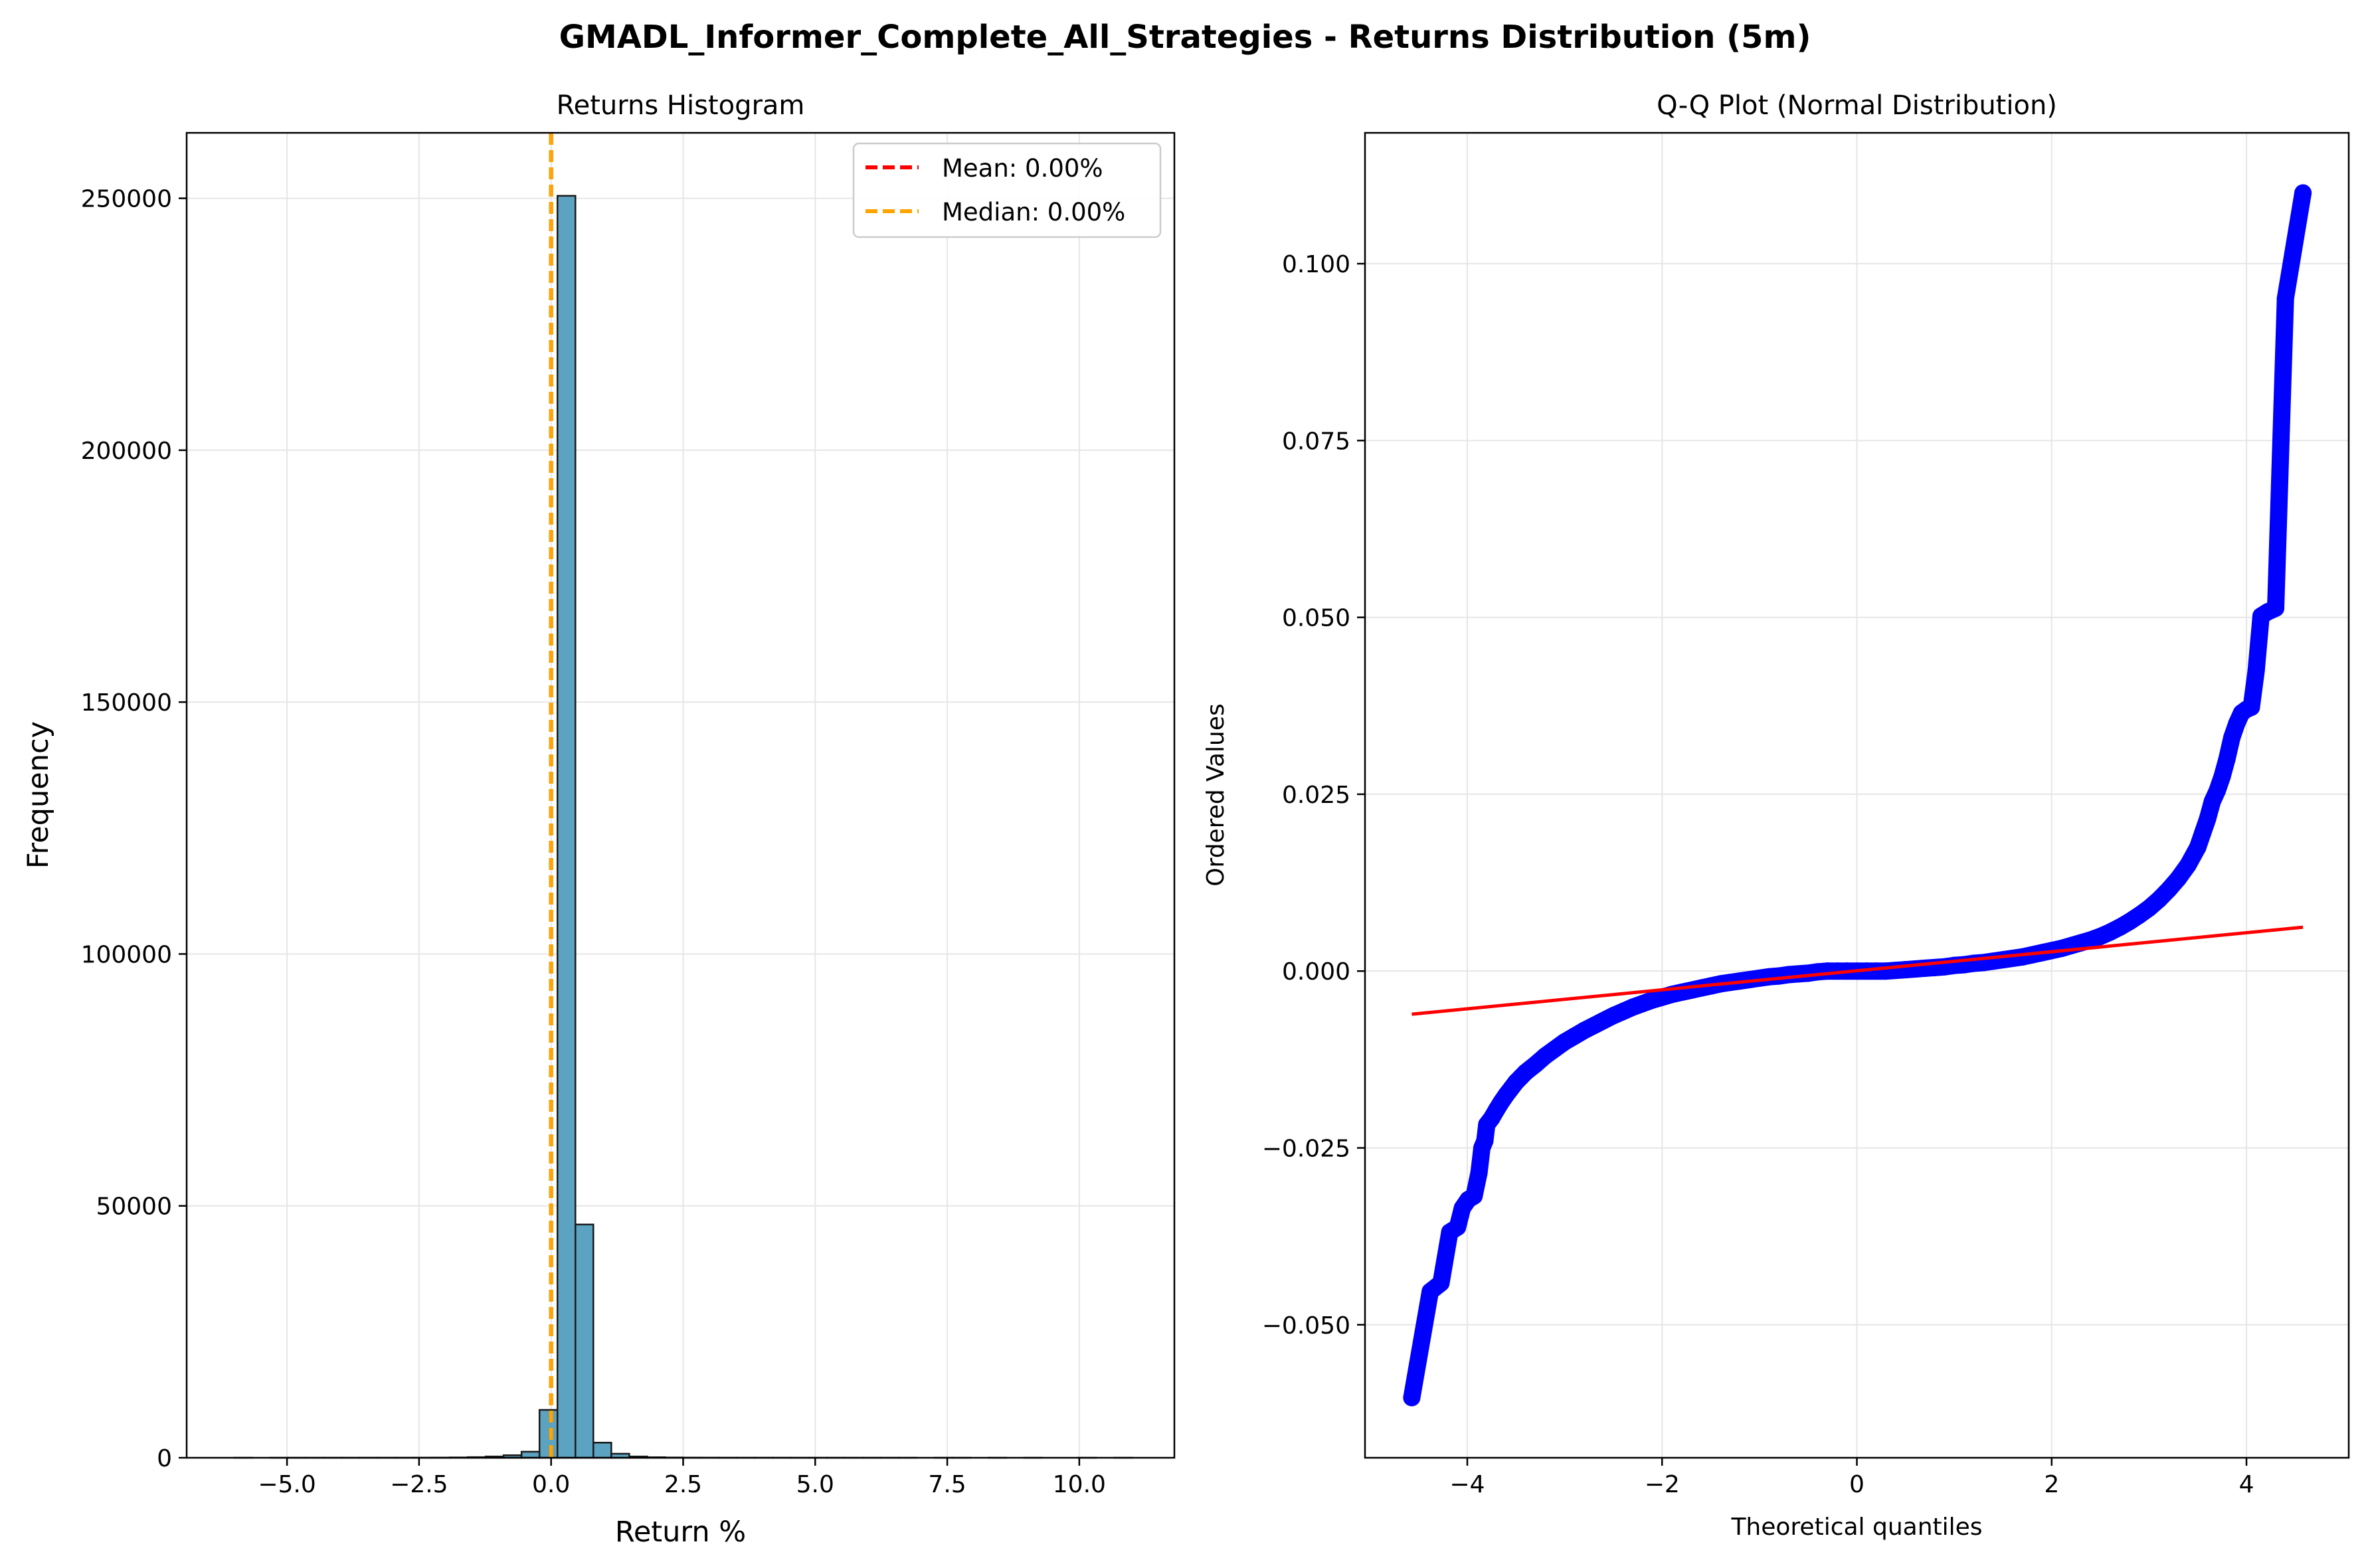 Image resolution: width=2368 pixels, height=1568 pixels. What do you see at coordinates (2247, 1484) in the screenshot?
I see `qq-x-tick-label: 4` at bounding box center [2247, 1484].